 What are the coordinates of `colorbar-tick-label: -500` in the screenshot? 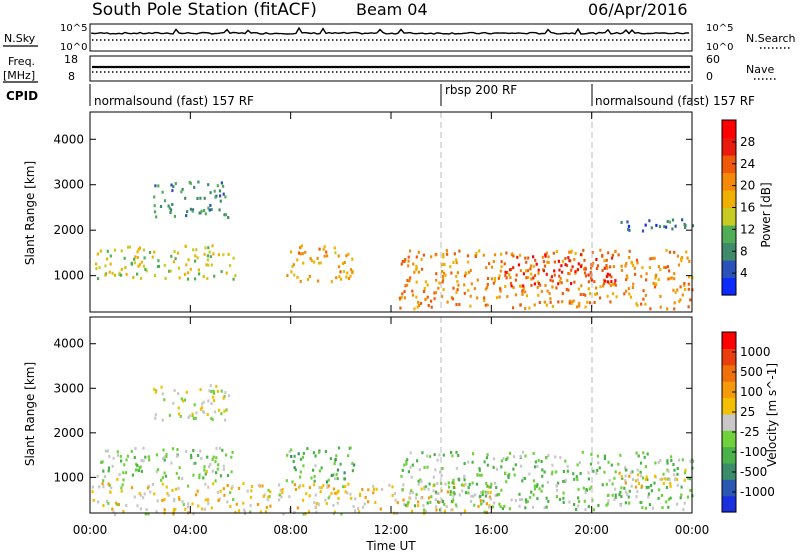 It's located at (753, 472).